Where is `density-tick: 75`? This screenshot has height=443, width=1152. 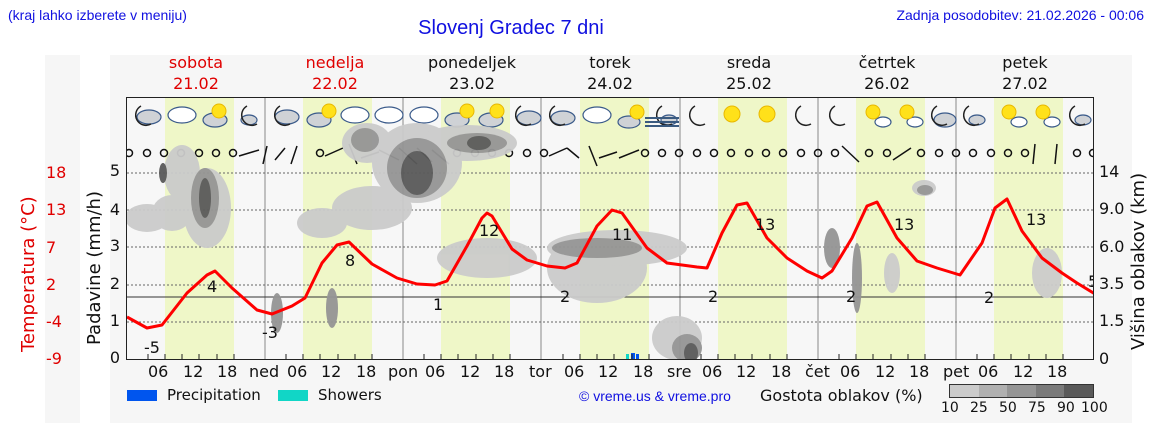
density-tick: 75 is located at coordinates (1037, 408).